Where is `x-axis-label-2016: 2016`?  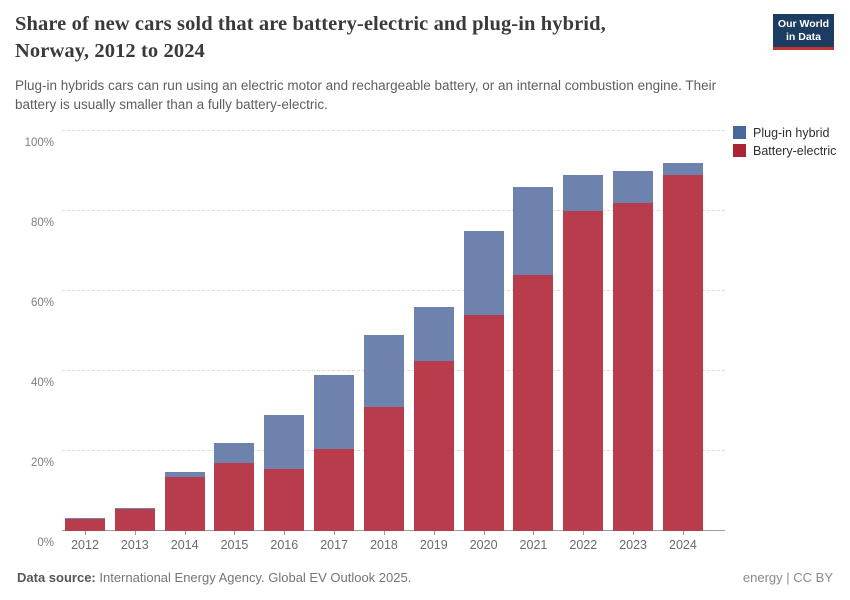
x-axis-label-2016: 2016 is located at coordinates (284, 545).